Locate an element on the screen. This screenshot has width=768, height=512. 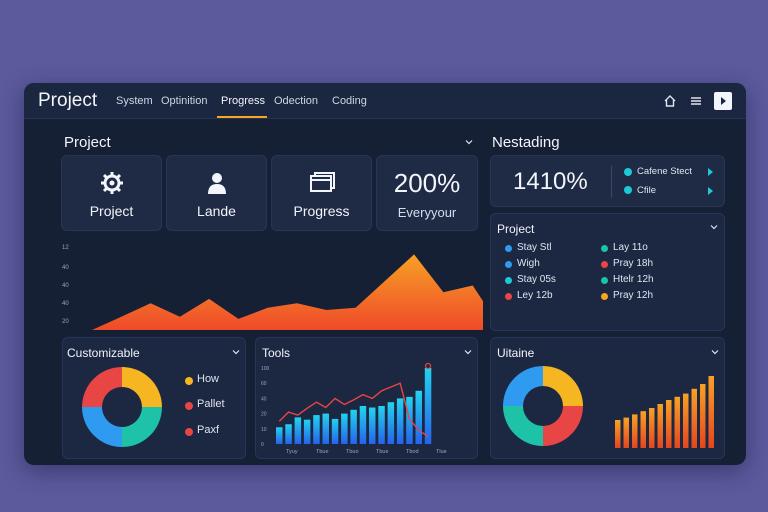
y-tick-label: 0 is located at coordinates (262, 445).